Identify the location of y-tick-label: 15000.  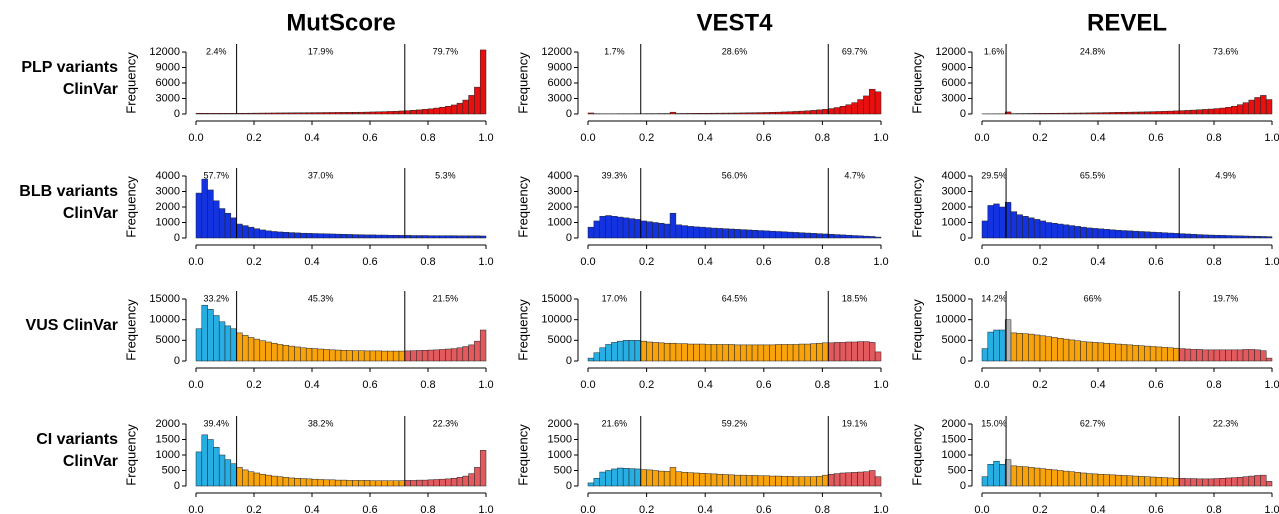
(164, 299).